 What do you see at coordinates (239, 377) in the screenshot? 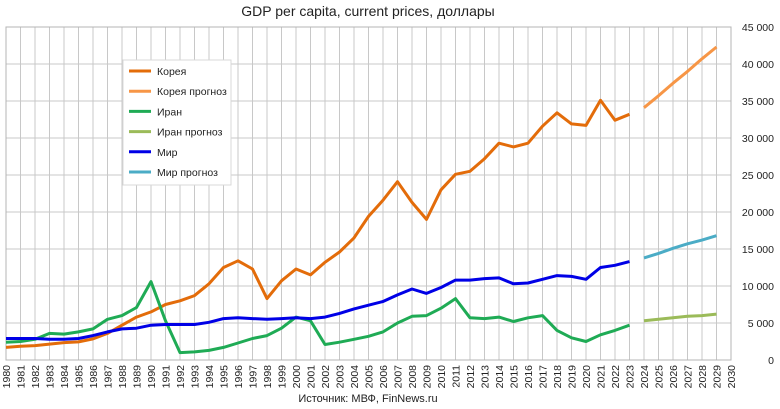
I see `x-tick-label: 1996` at bounding box center [239, 377].